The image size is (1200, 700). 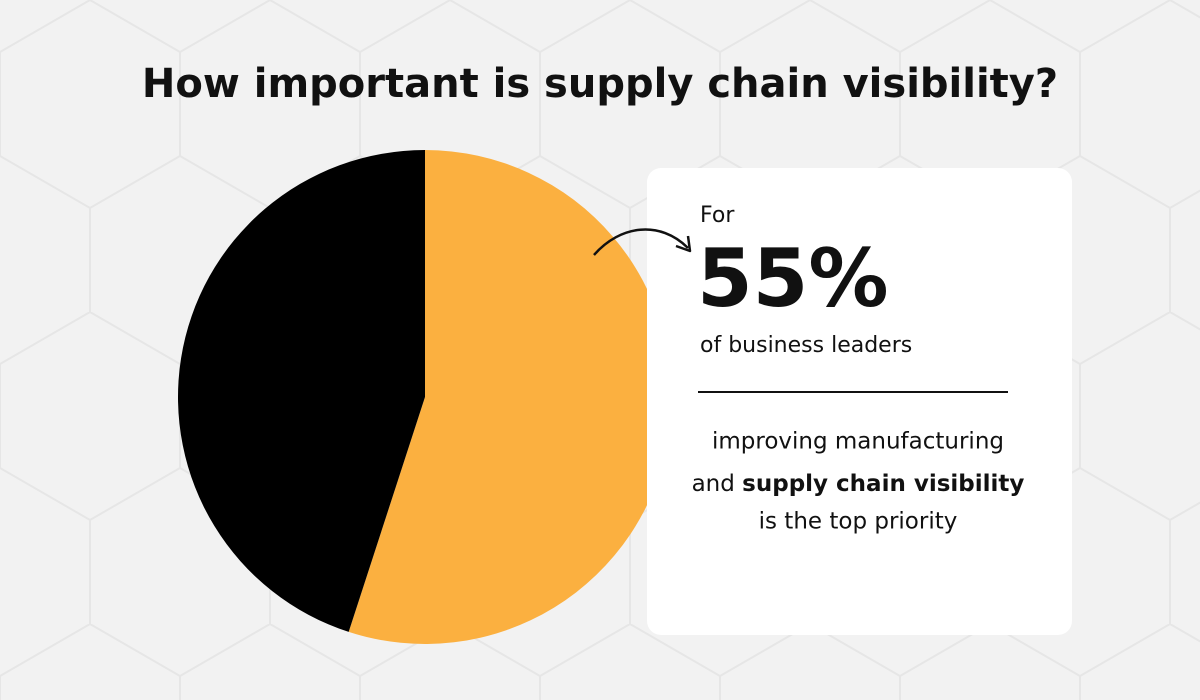 I want to click on callout-before: For, so click(x=717, y=215).